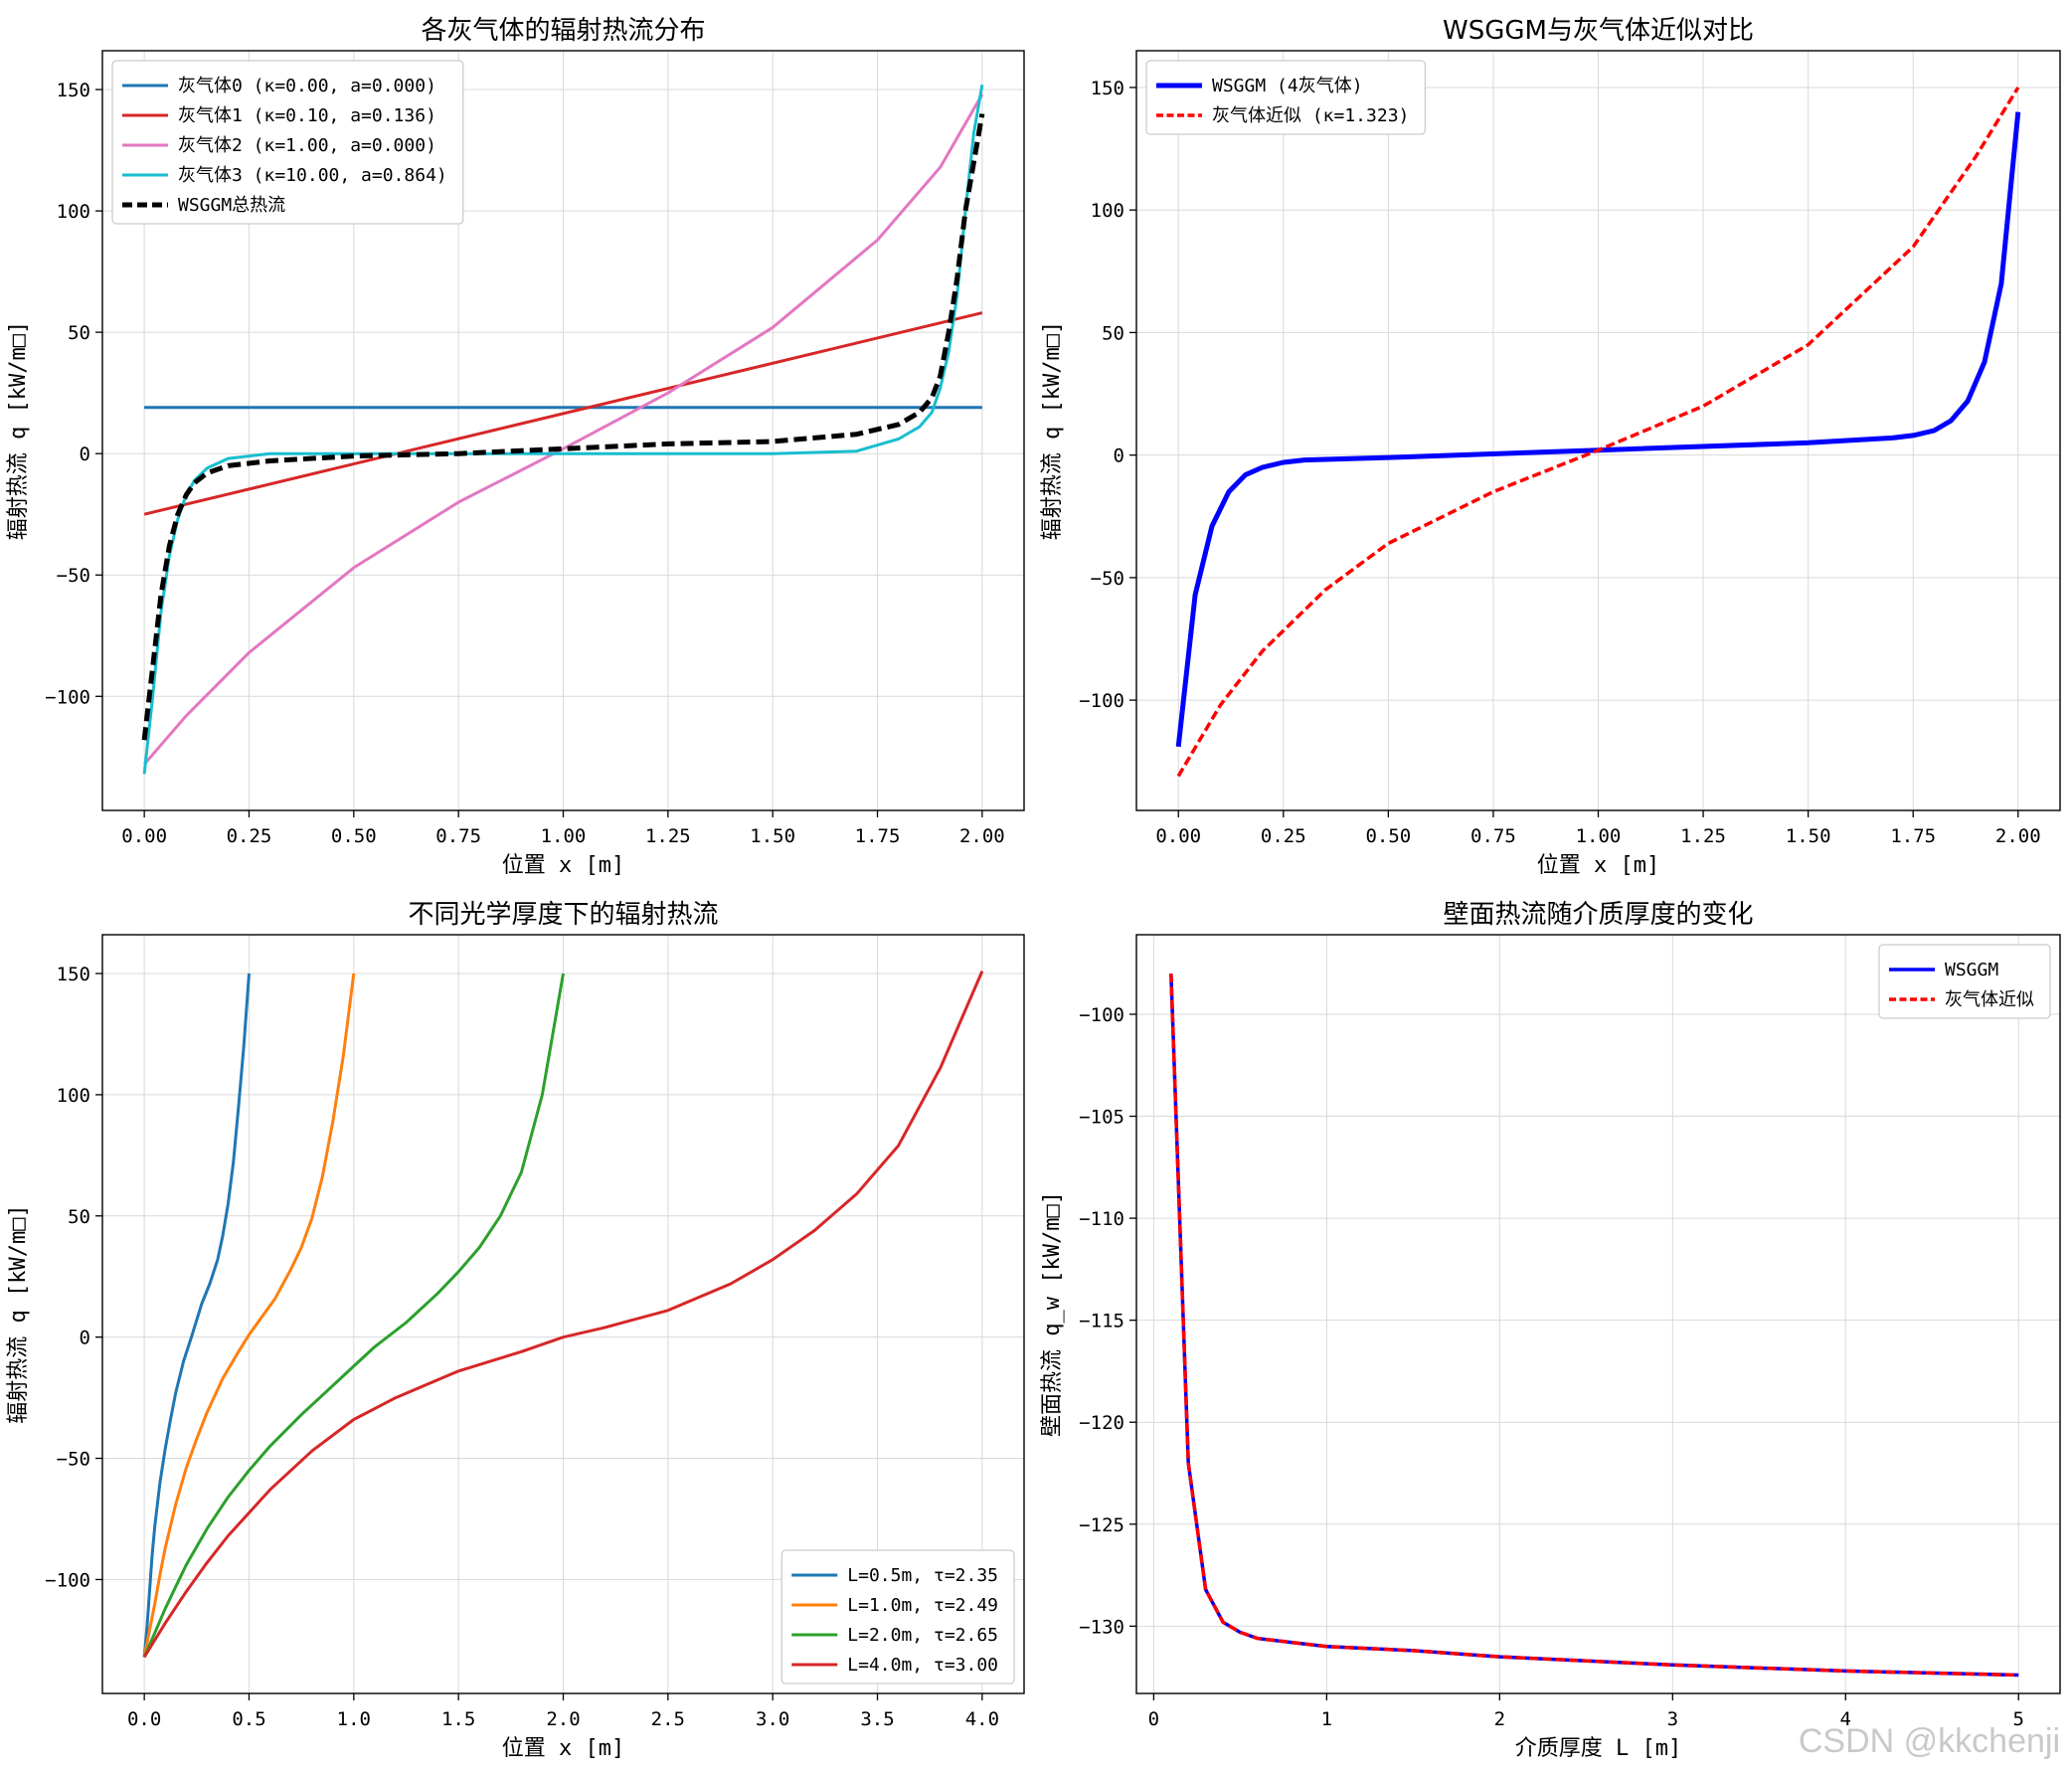  What do you see at coordinates (1598, 915) in the screenshot?
I see `chart-title: 壁面热流随介质厚度的变化` at bounding box center [1598, 915].